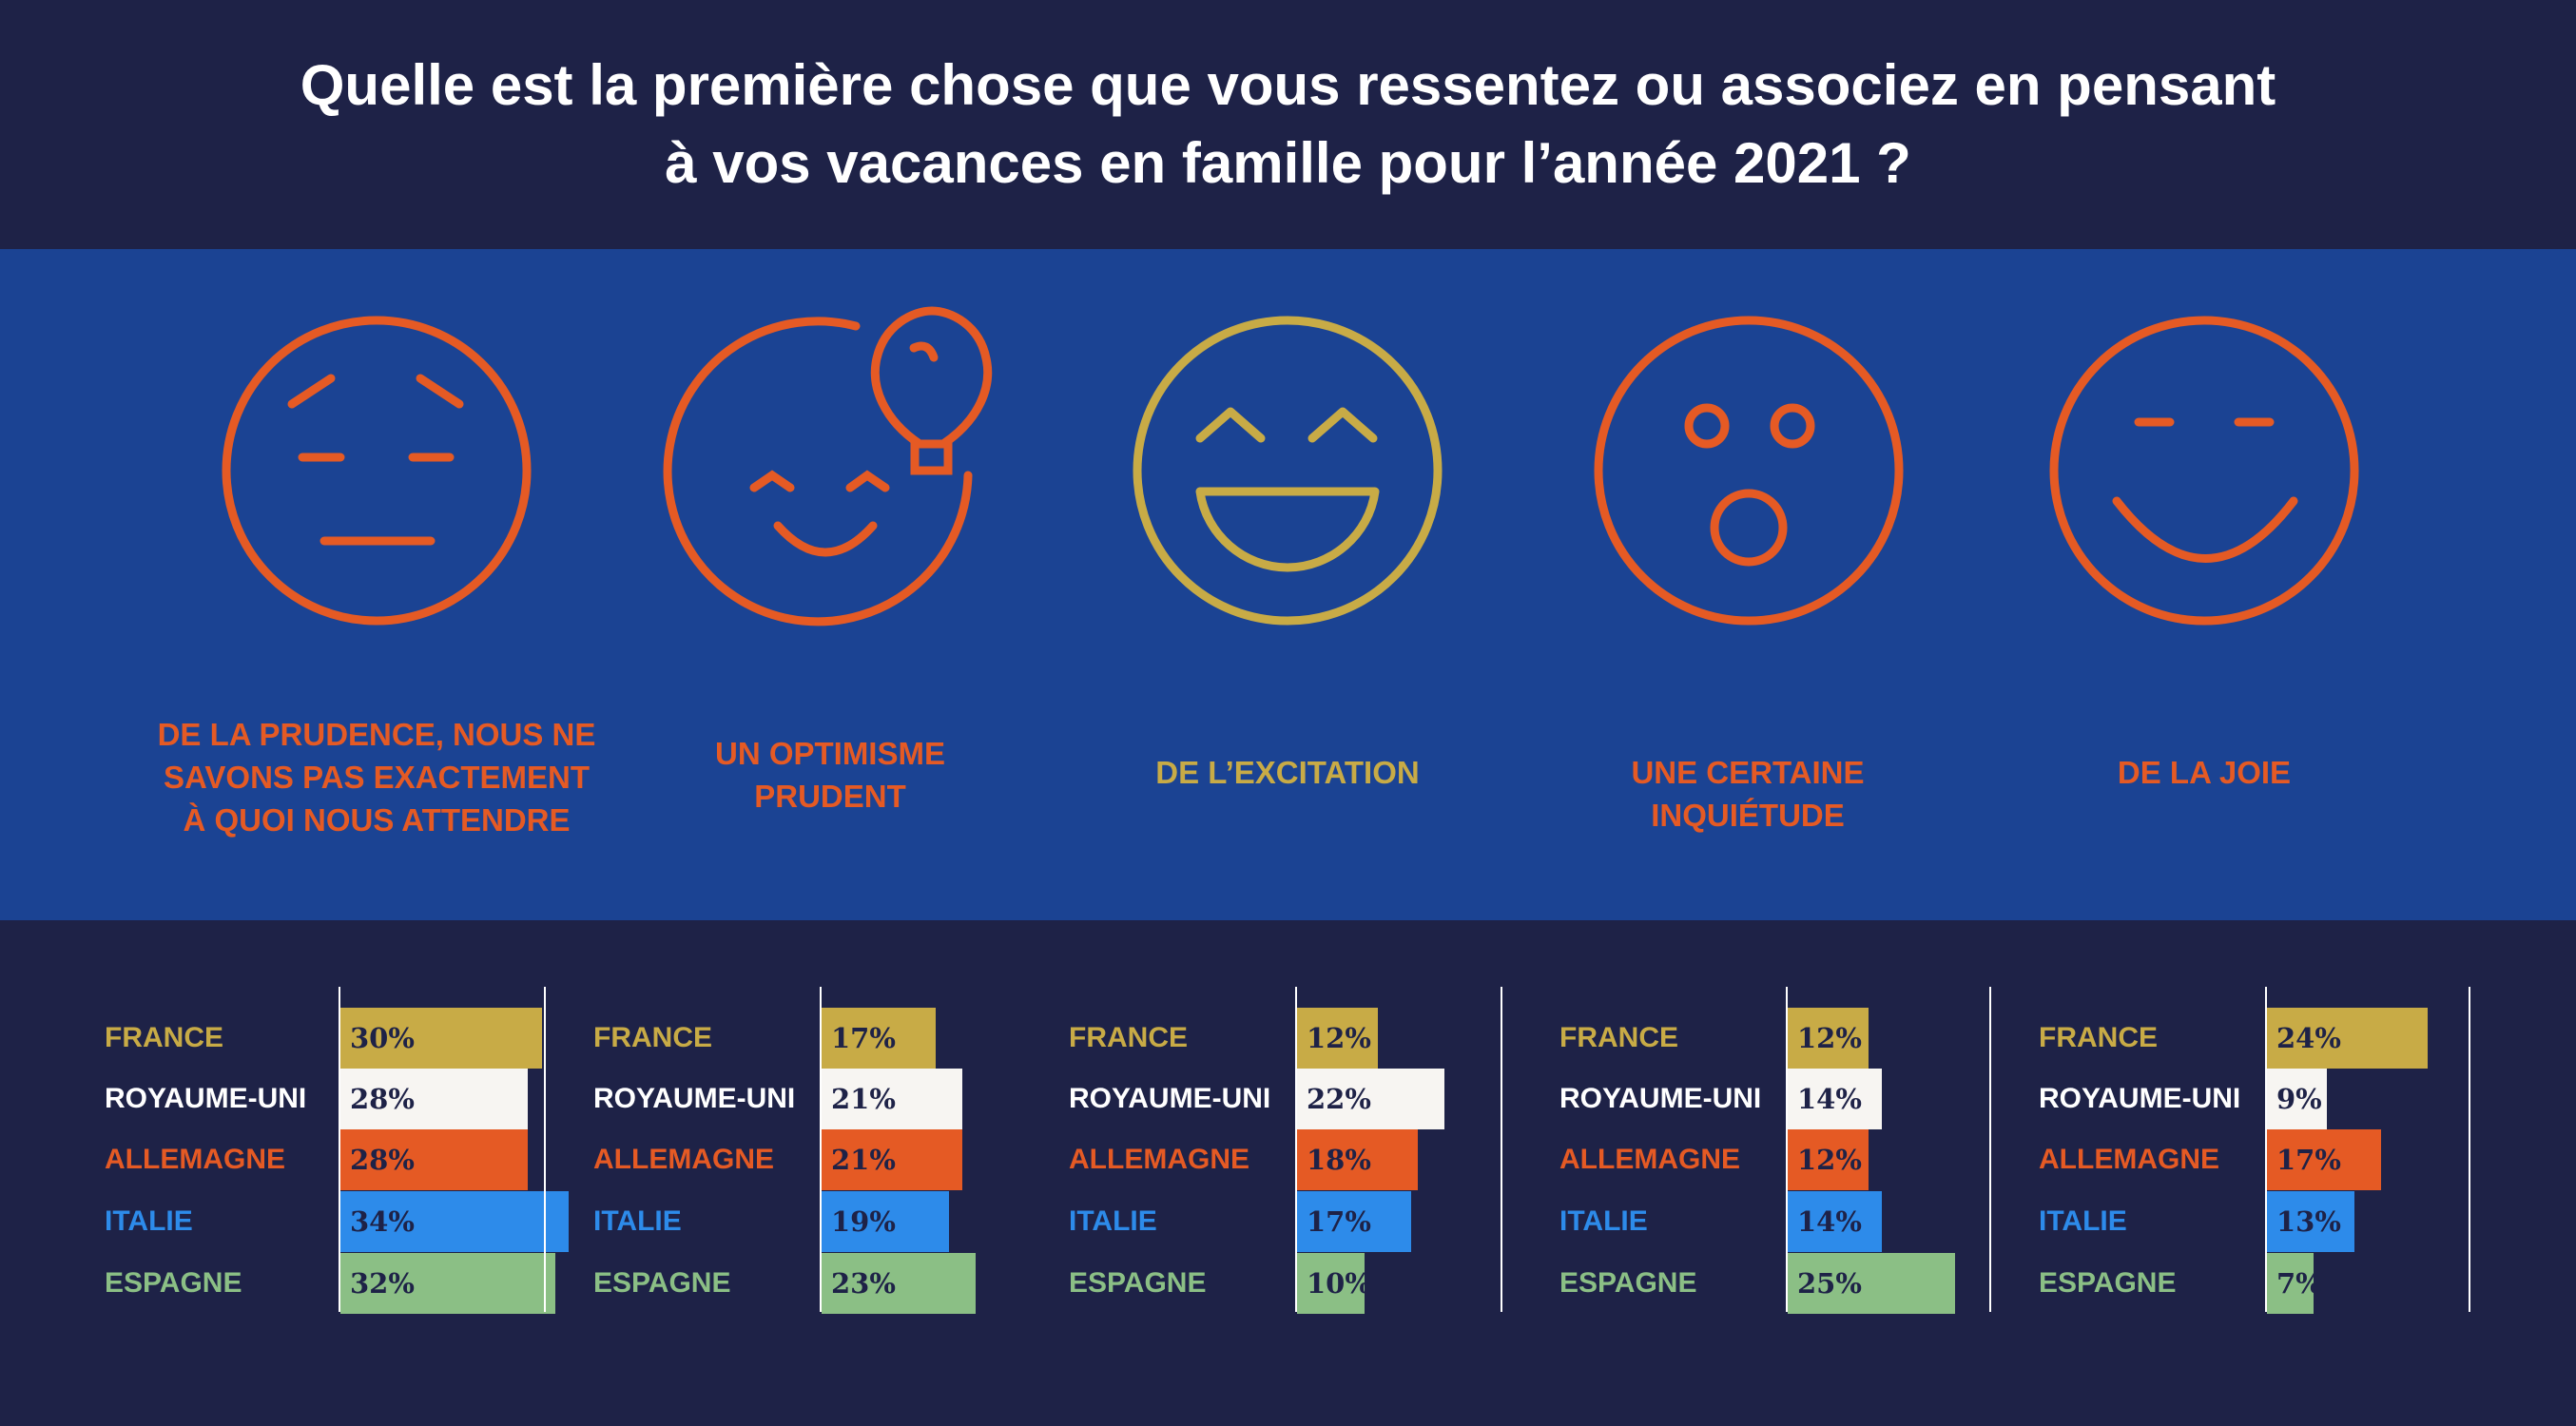  I want to click on cautious-face-icon, so click(377, 471).